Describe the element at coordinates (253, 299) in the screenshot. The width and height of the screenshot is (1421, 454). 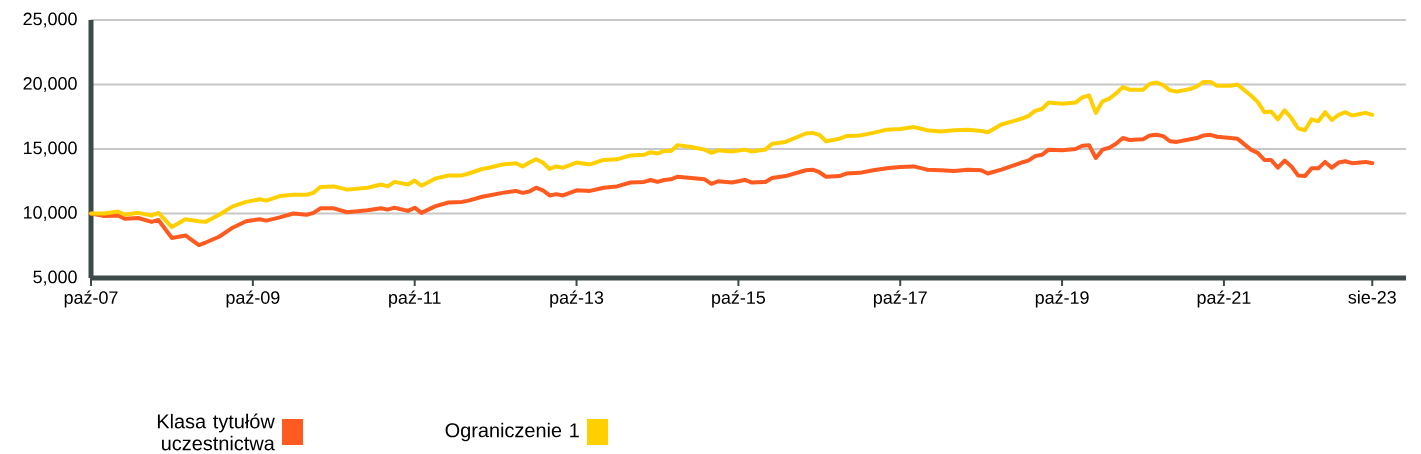
I see `x-tick-label: paź-09` at that location.